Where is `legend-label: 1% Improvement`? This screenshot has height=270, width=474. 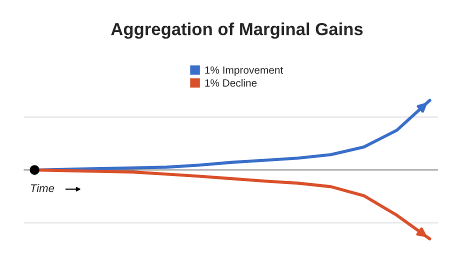 legend-label: 1% Improvement is located at coordinates (244, 71).